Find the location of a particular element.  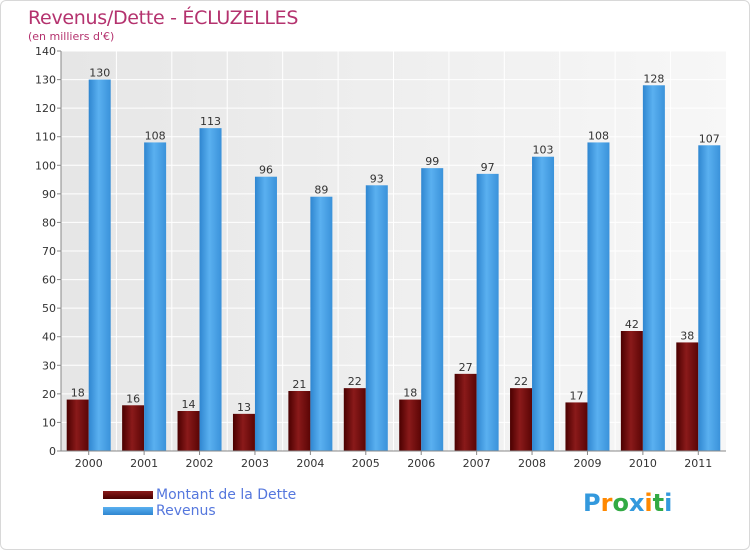

y-tick-label: 140 is located at coordinates (45, 51).